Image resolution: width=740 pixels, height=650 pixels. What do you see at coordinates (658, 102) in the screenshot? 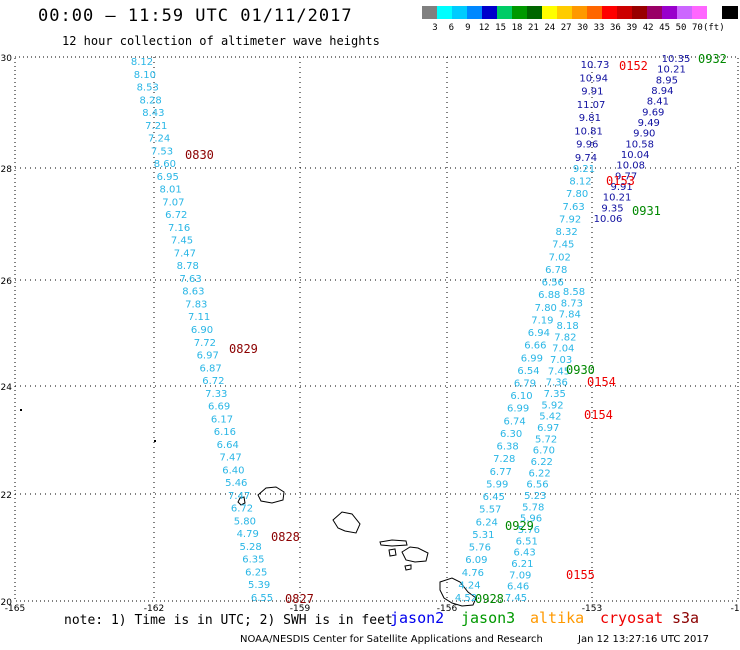
I see `wave-height-value: 8.41` at bounding box center [658, 102].